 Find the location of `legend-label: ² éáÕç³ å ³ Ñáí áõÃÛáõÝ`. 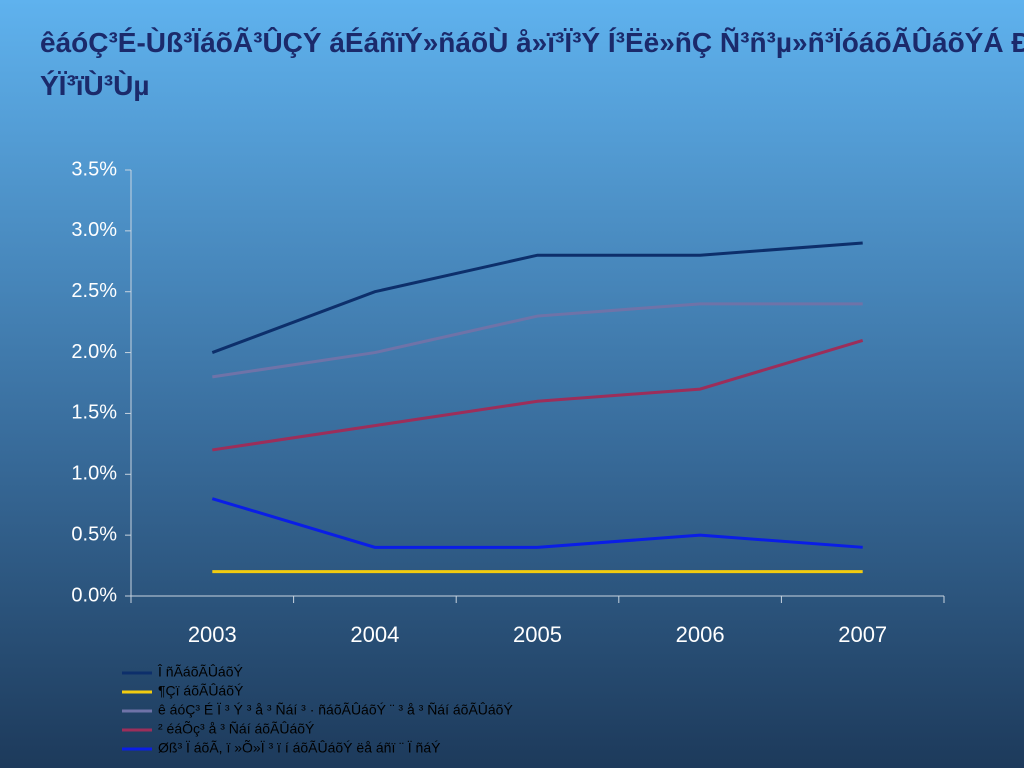

legend-label: ² éáÕç³ å ³ Ñáí áõÃÛáõÝ is located at coordinates (236, 729).